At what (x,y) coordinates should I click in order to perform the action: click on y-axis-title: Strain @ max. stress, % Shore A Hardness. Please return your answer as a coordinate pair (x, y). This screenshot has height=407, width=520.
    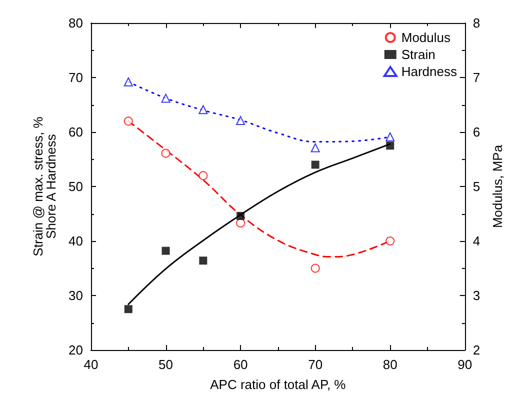
    Looking at the image, I should click on (44, 186).